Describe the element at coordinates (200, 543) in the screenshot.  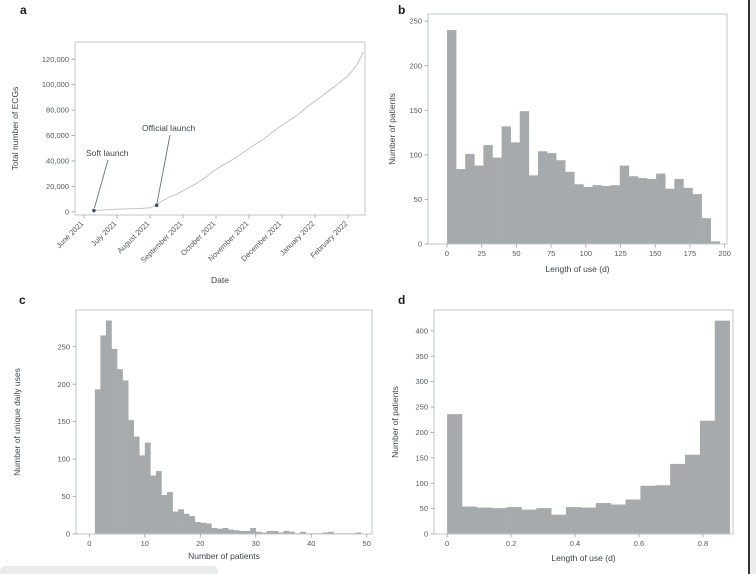
I see `svg-text: 20` at that location.